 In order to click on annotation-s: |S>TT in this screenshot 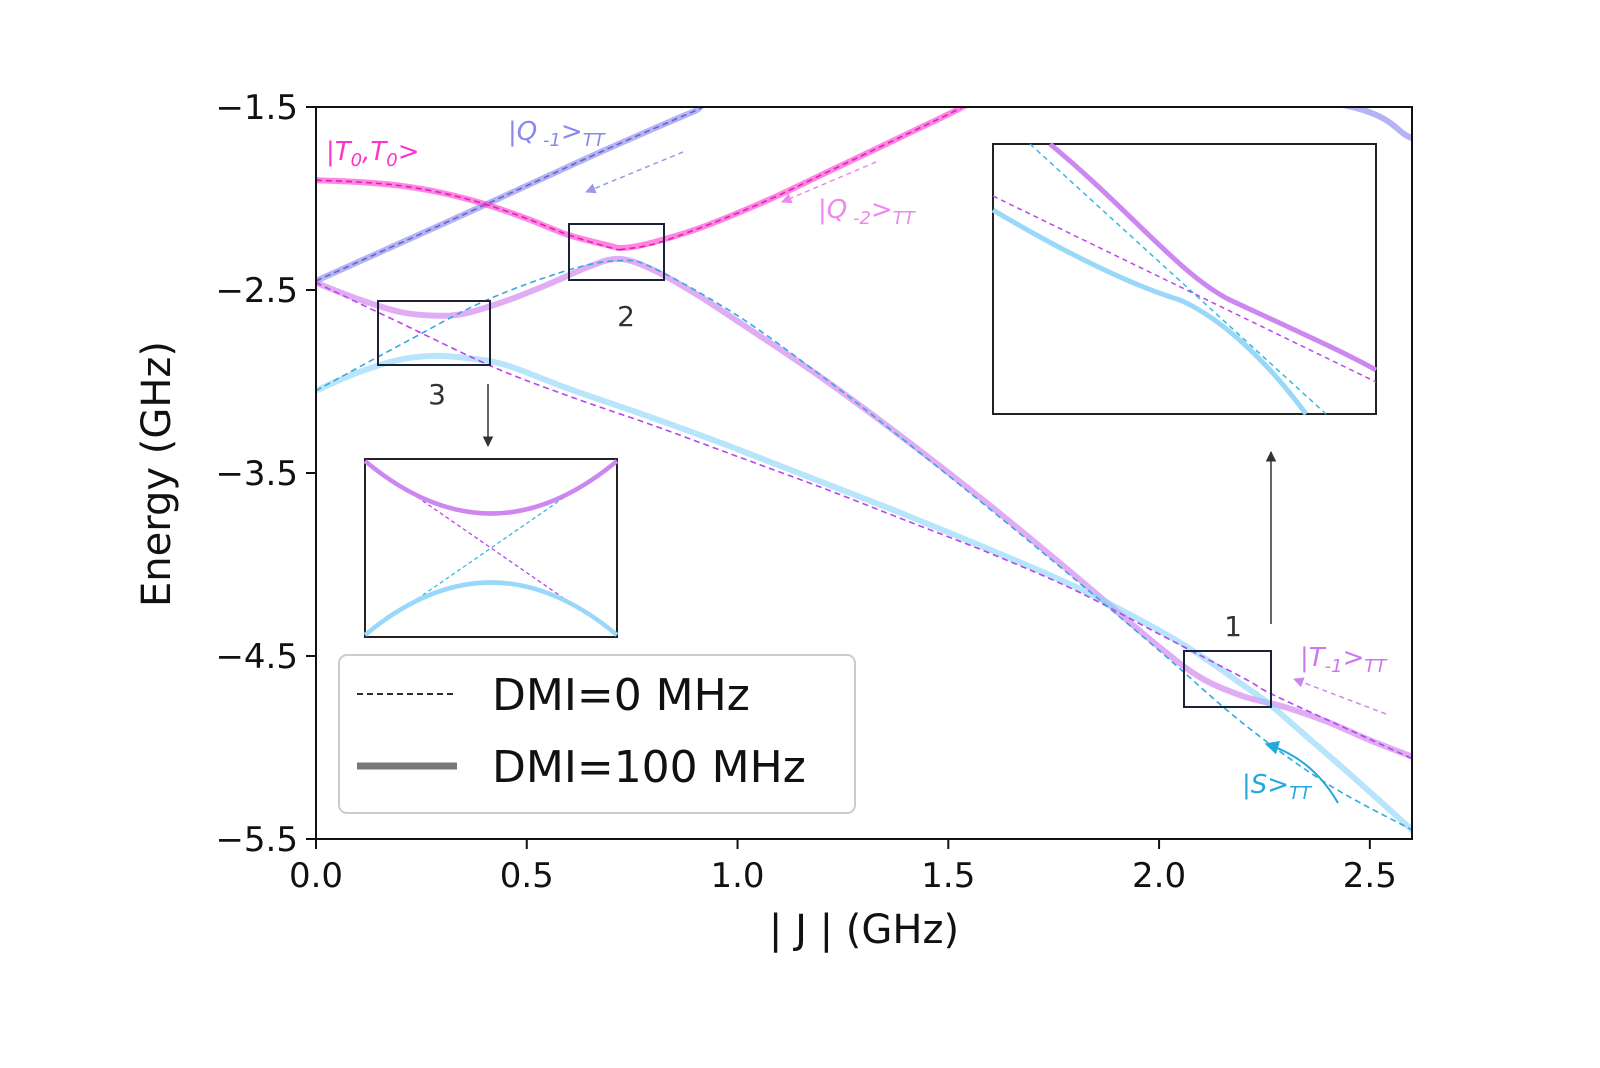, I will do `click(1290, 772)`.